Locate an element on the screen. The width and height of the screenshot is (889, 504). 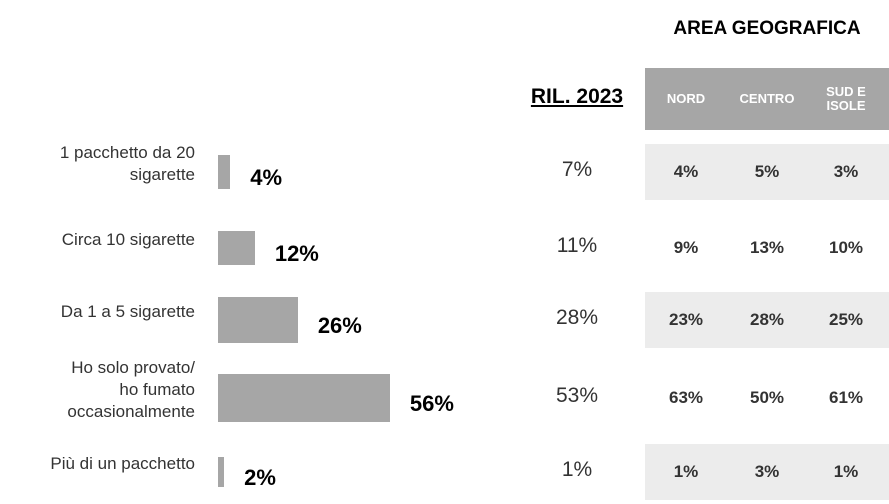
header-band is located at coordinates (767, 99).